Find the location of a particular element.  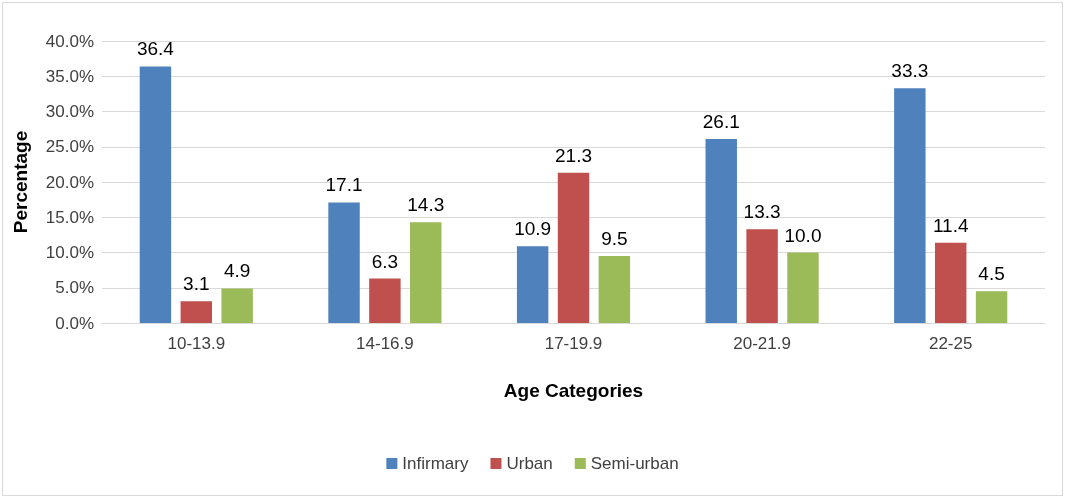

y-tick-label: 20.0% is located at coordinates (69, 182).